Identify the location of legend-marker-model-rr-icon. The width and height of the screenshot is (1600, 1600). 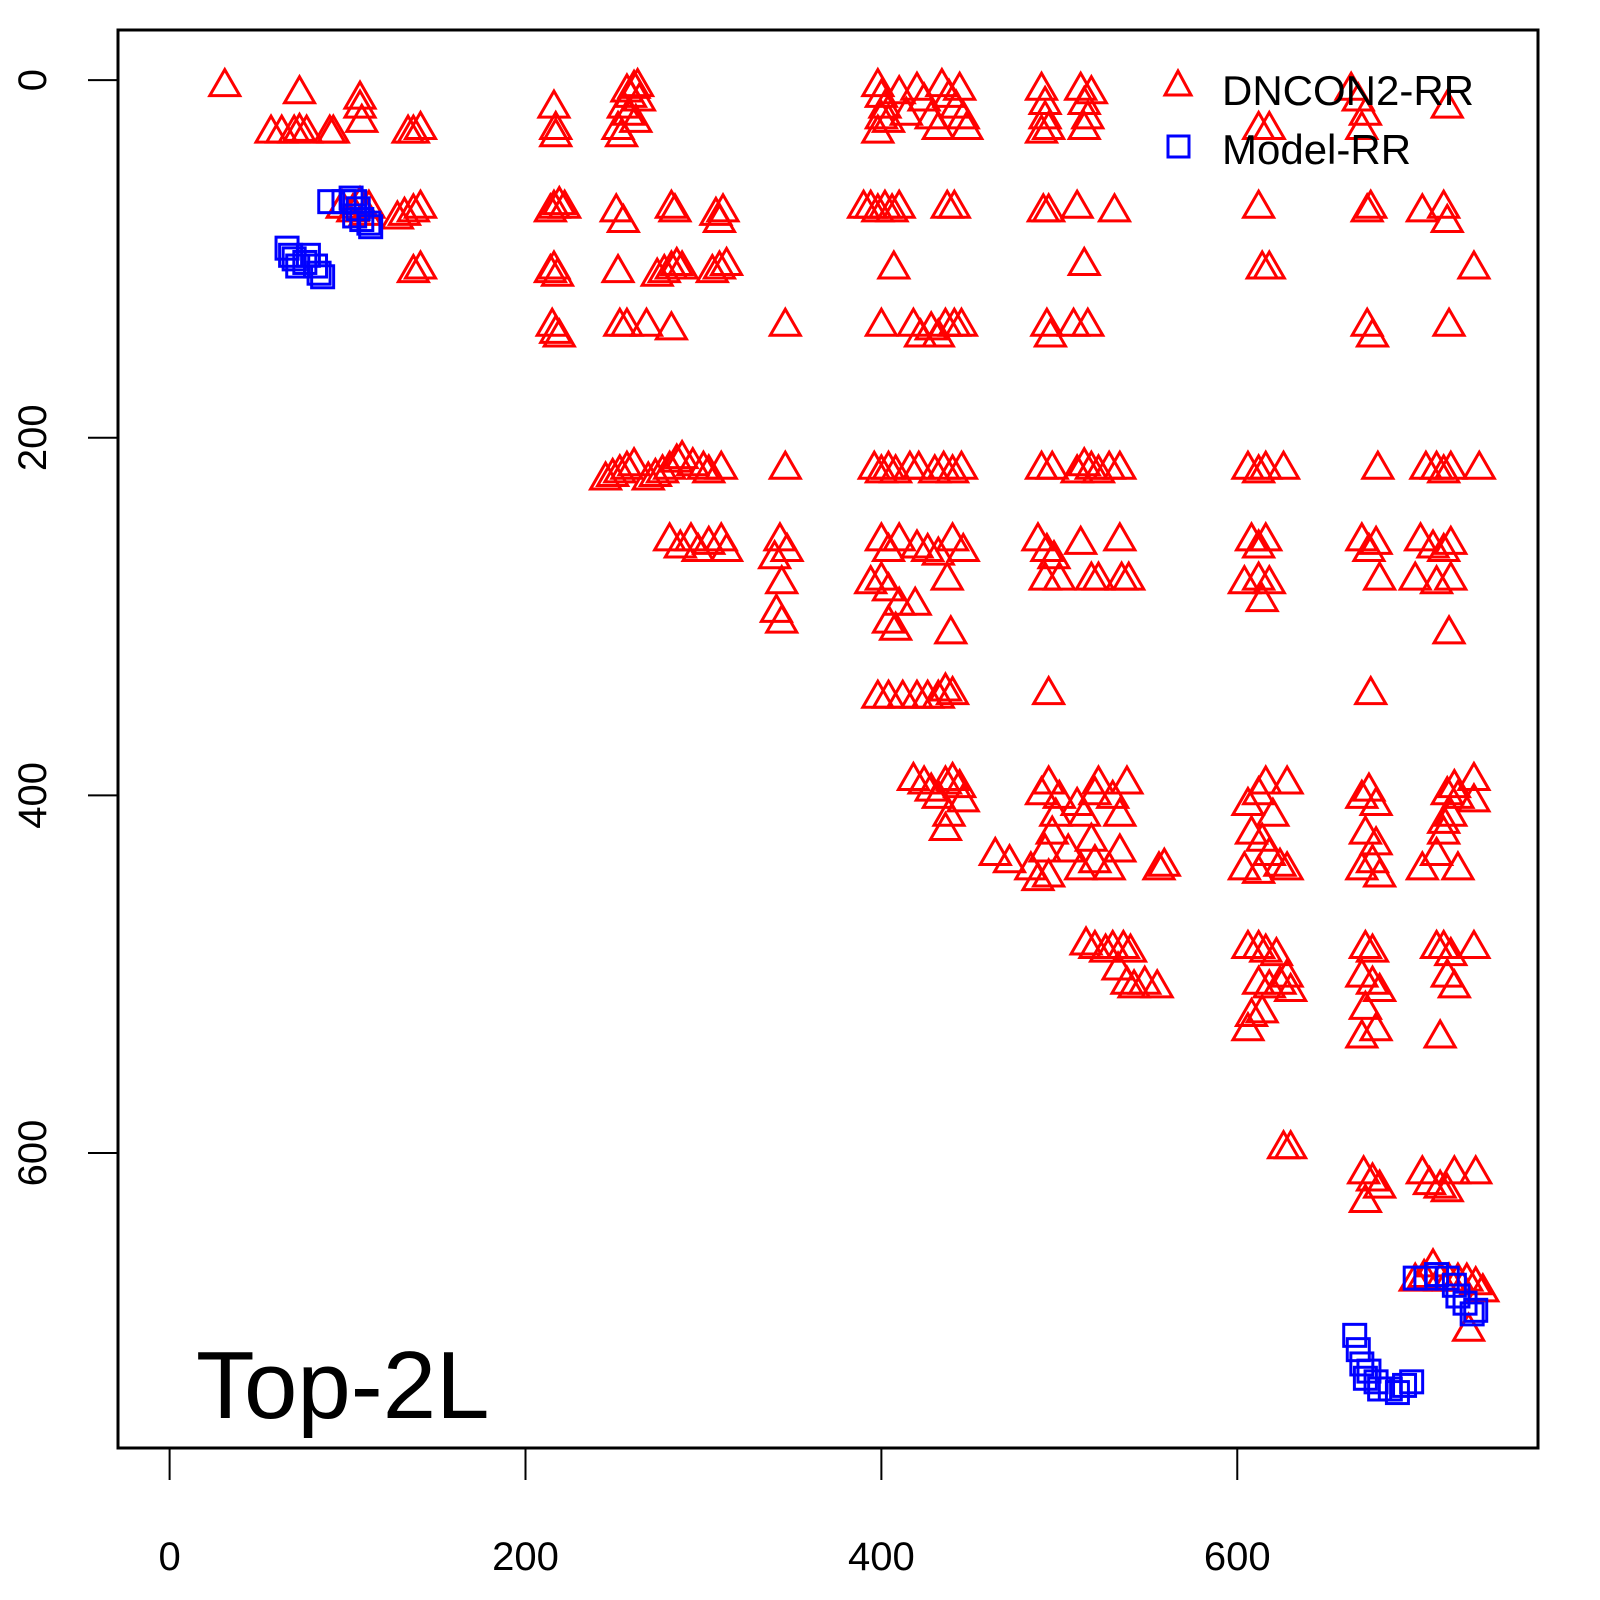
(1178, 146).